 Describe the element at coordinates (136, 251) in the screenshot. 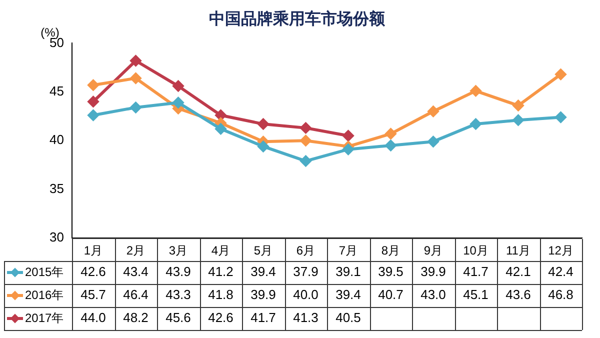

I see `x-tick-label: 2月` at that location.